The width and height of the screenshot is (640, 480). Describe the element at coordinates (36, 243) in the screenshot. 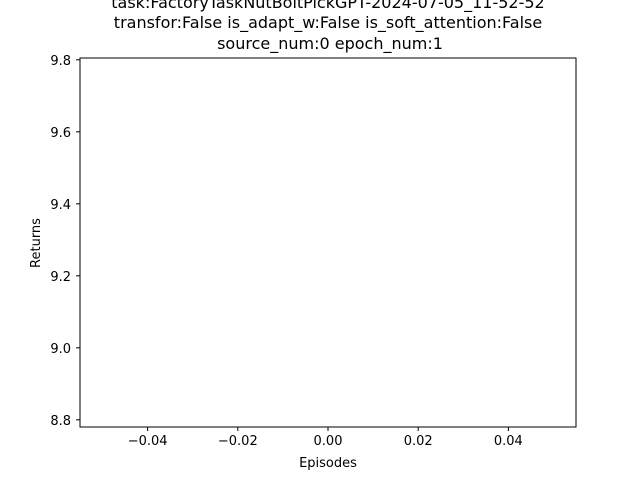

I see `y-axis-label: Returns` at that location.